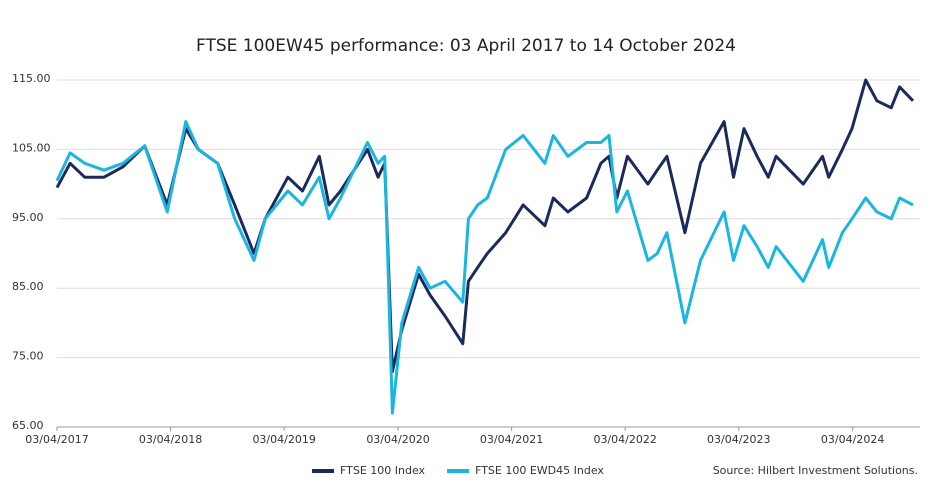 Image resolution: width=933 pixels, height=483 pixels. I want to click on y-tick-label: 105.00, so click(31, 147).